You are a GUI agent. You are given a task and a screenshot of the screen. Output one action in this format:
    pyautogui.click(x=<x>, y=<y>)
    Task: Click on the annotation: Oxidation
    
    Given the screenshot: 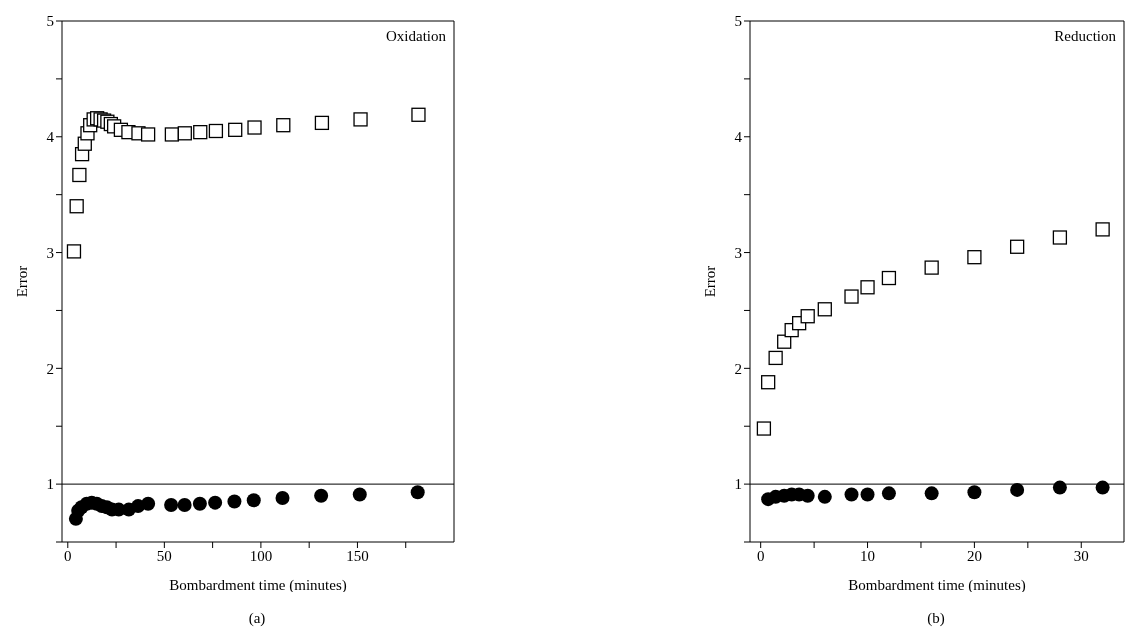 What is the action you would take?
    pyautogui.click(x=416, y=36)
    